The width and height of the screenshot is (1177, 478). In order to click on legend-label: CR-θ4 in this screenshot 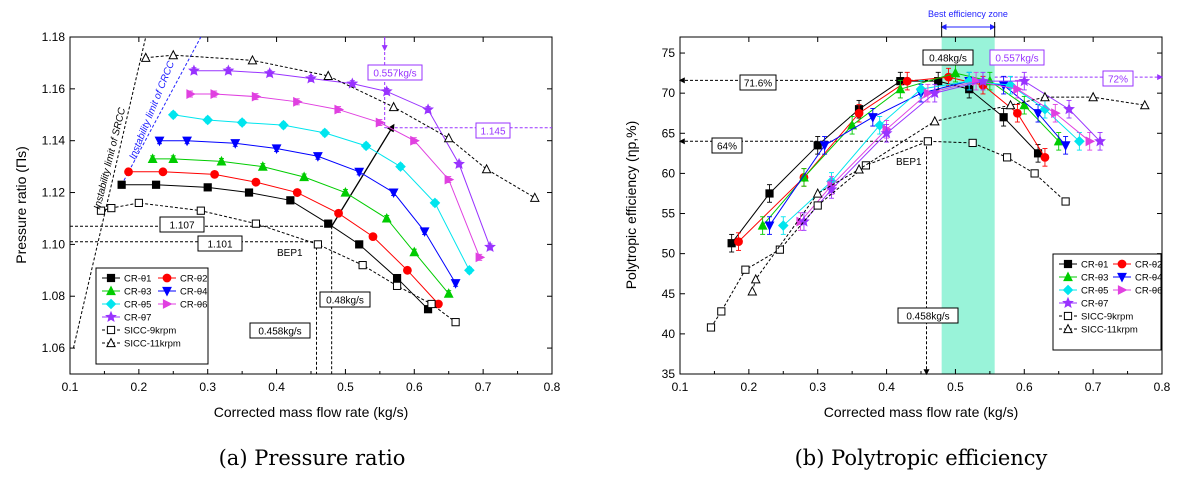, I will do `click(193, 292)`.